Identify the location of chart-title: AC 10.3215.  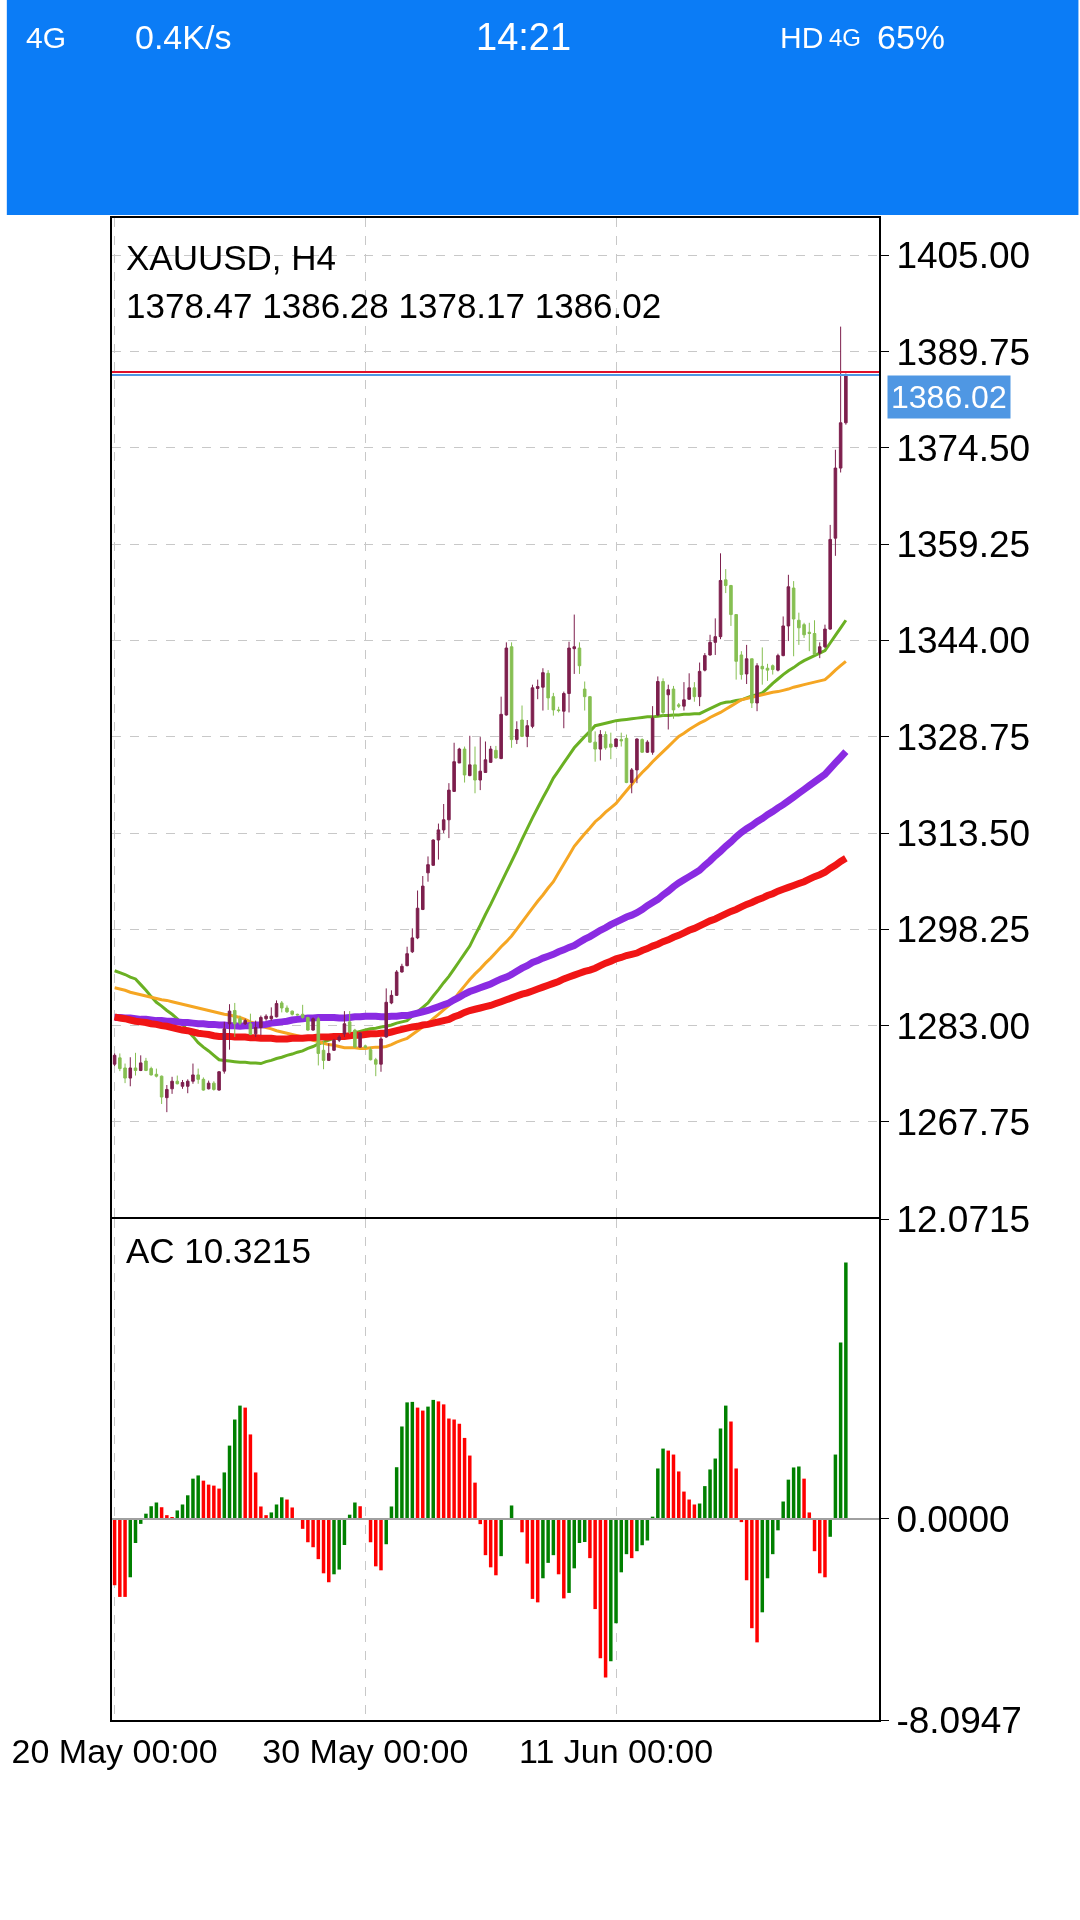
(218, 1250).